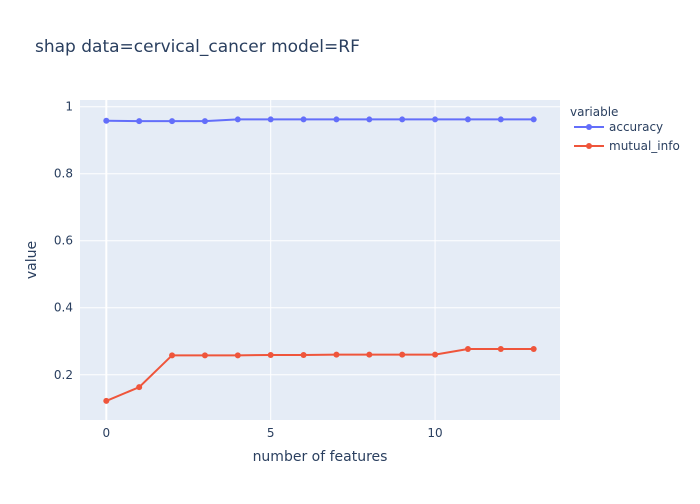 The width and height of the screenshot is (700, 504). I want to click on y-tick-label: 0.4, so click(63, 308).